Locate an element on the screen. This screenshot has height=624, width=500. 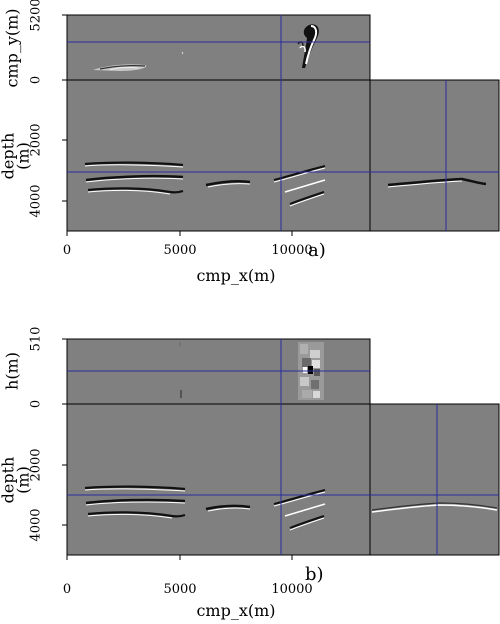
panel-b-depth-reflectors is located at coordinates (205, 508).